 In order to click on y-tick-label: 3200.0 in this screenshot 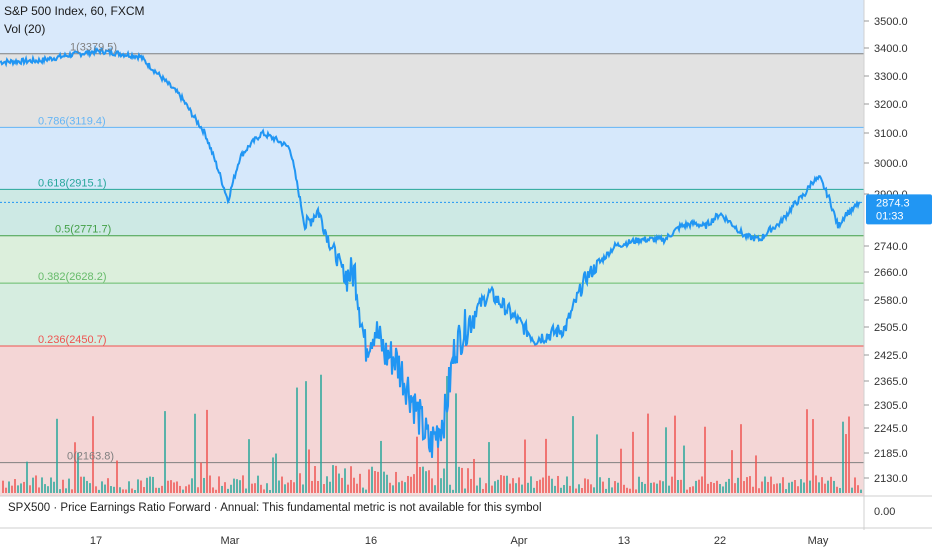, I will do `click(891, 105)`.